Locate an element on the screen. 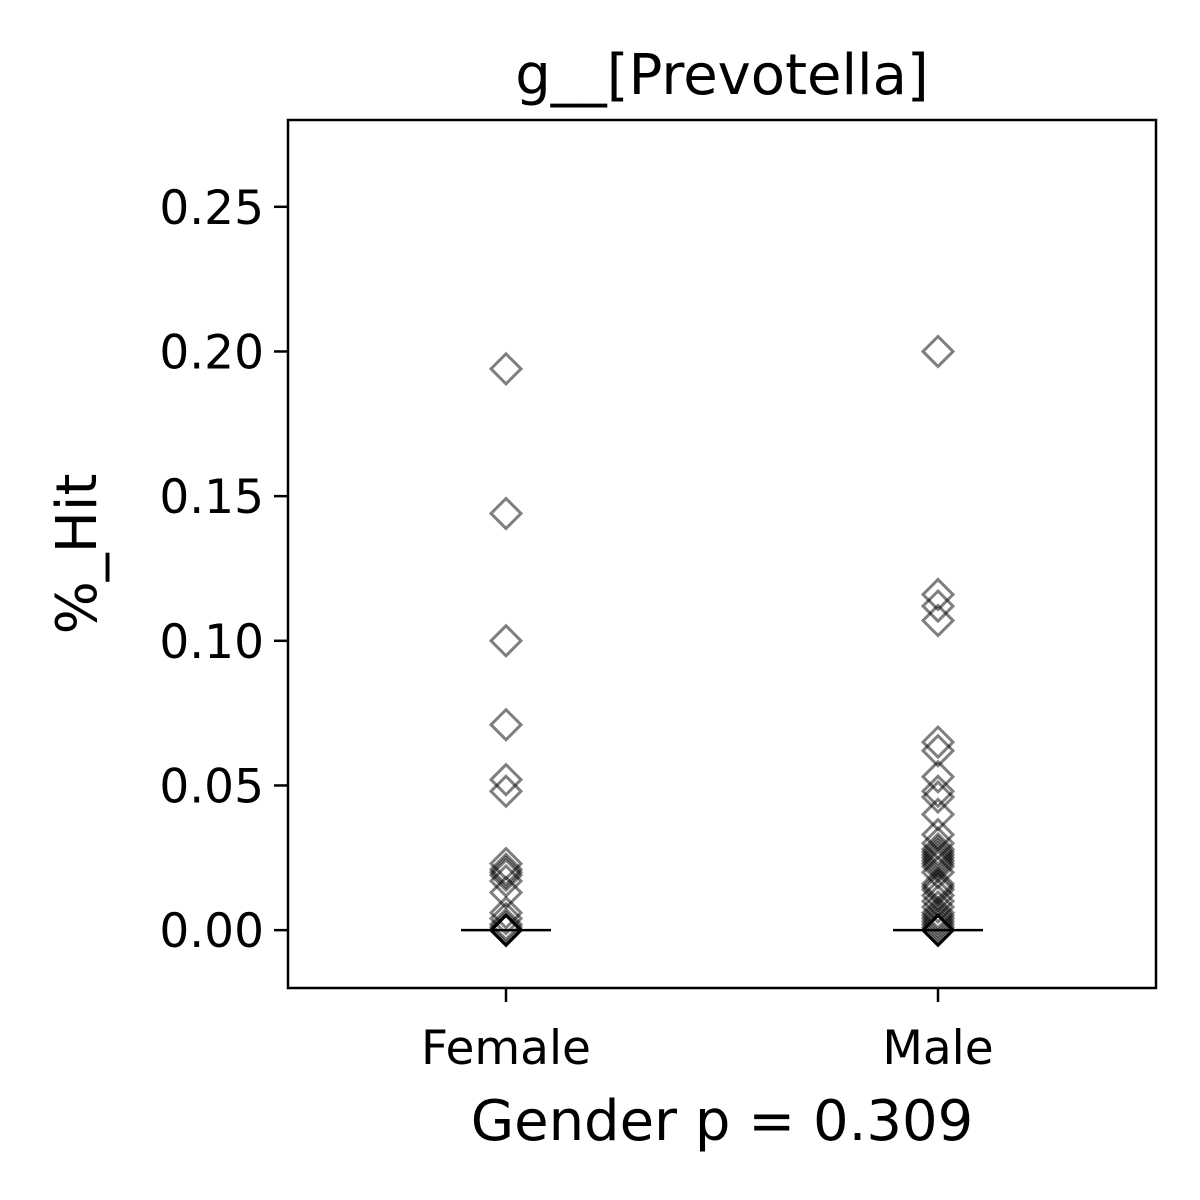  x-tick-label-female: Female is located at coordinates (506, 1048).